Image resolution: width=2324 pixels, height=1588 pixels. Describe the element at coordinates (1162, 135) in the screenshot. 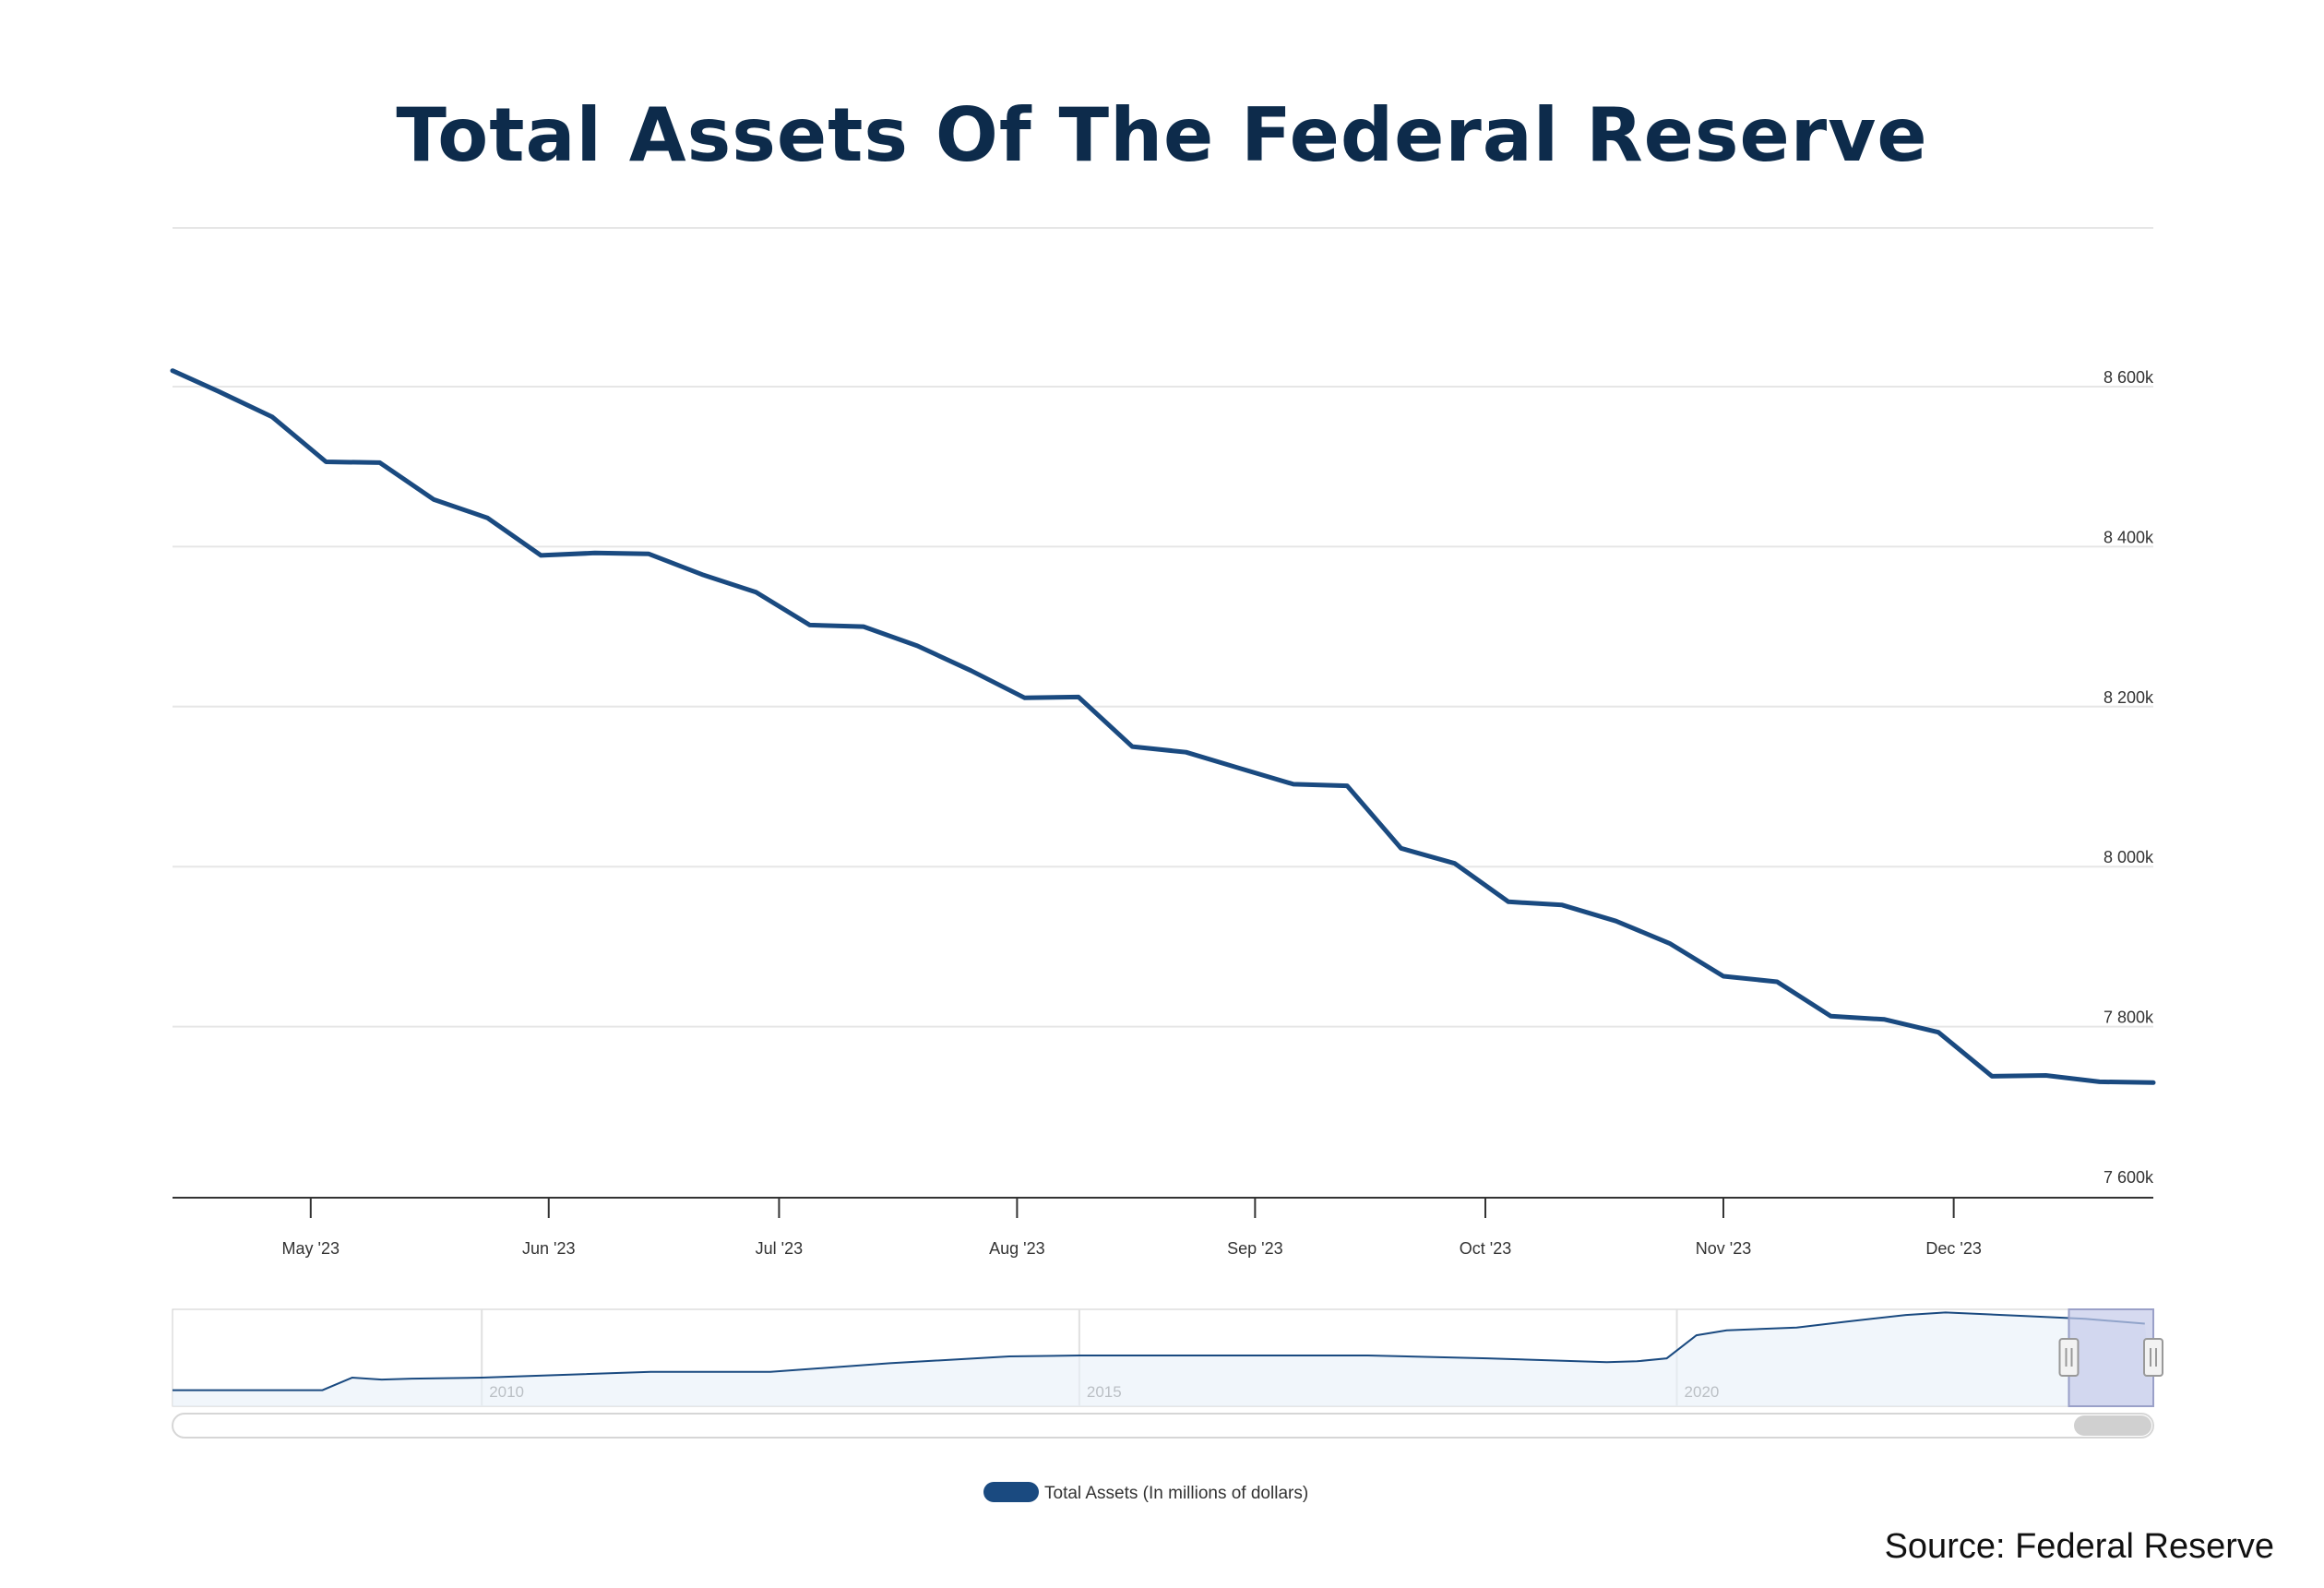

I see `chart-title: Total Assets Of The Federal Reserve` at that location.